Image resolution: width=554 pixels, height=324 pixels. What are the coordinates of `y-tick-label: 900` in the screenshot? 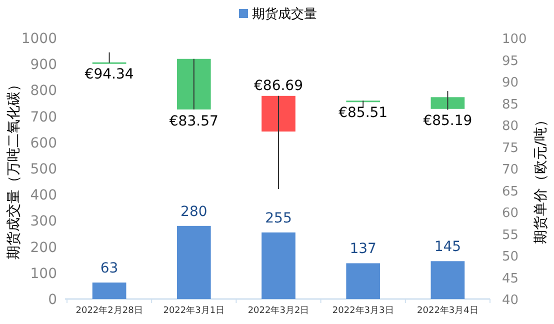 It's located at (43, 65).